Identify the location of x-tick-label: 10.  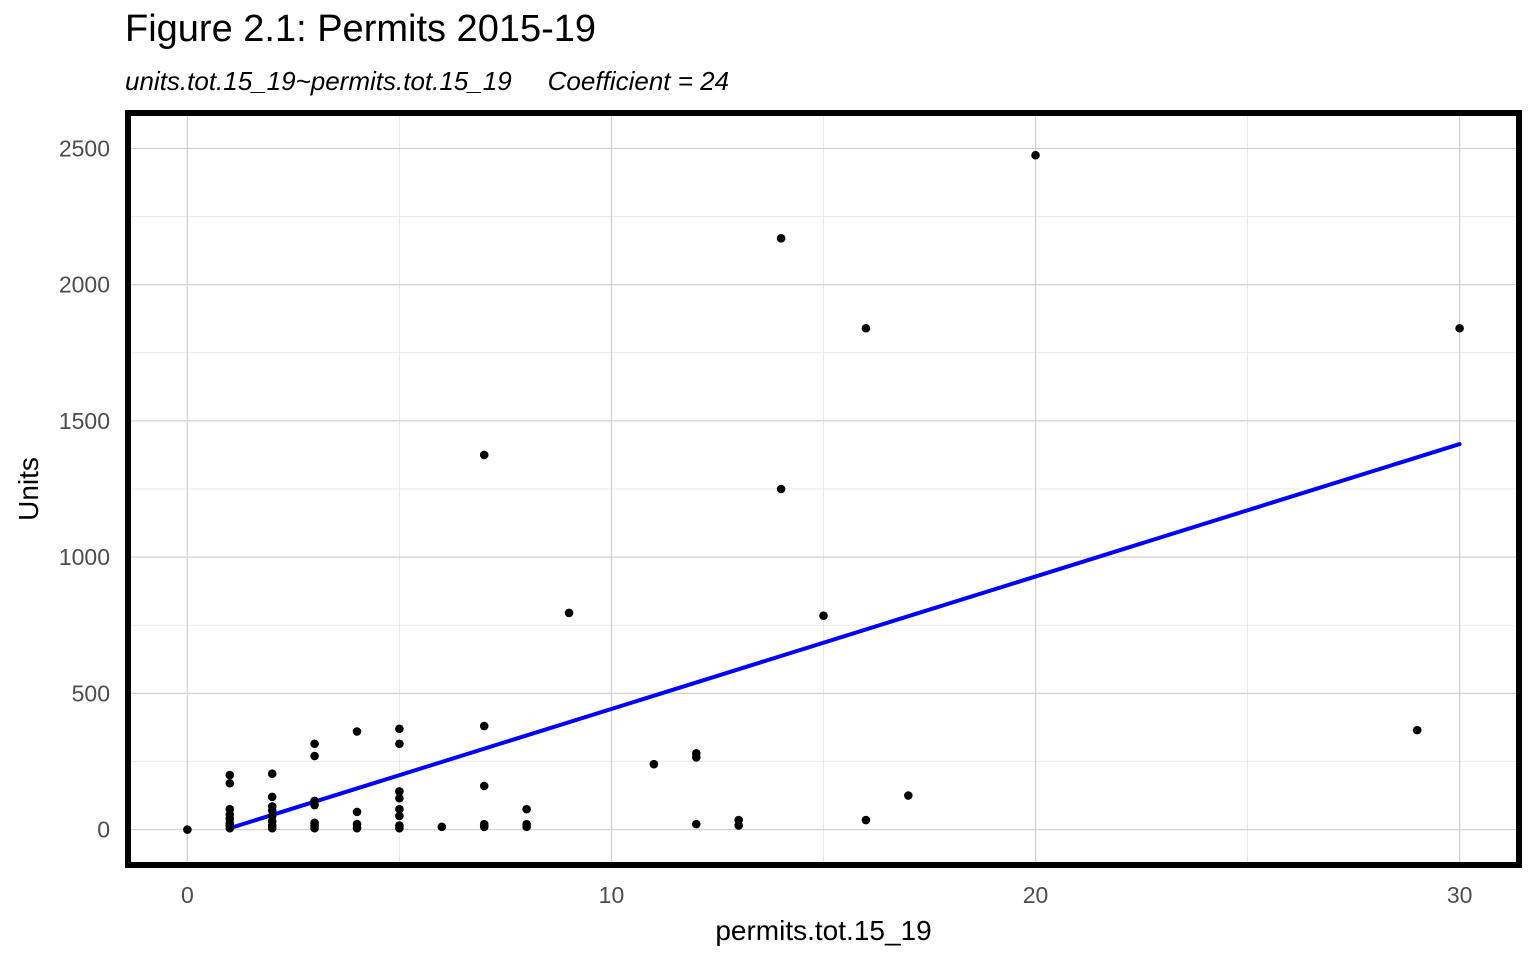
(612, 895).